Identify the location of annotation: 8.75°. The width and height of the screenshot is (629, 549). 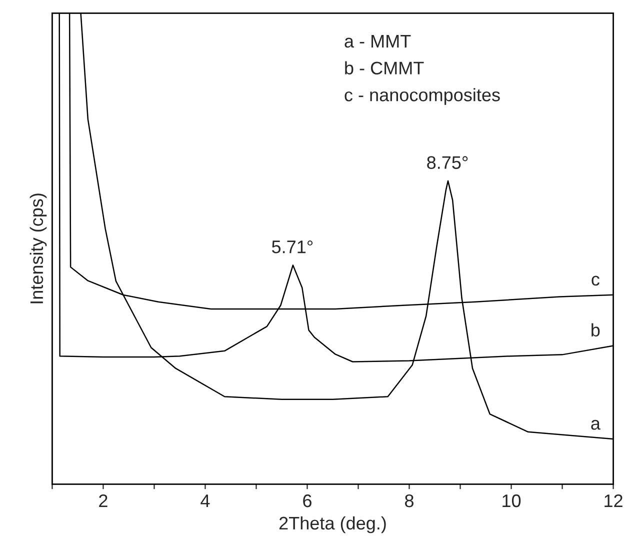
(447, 162).